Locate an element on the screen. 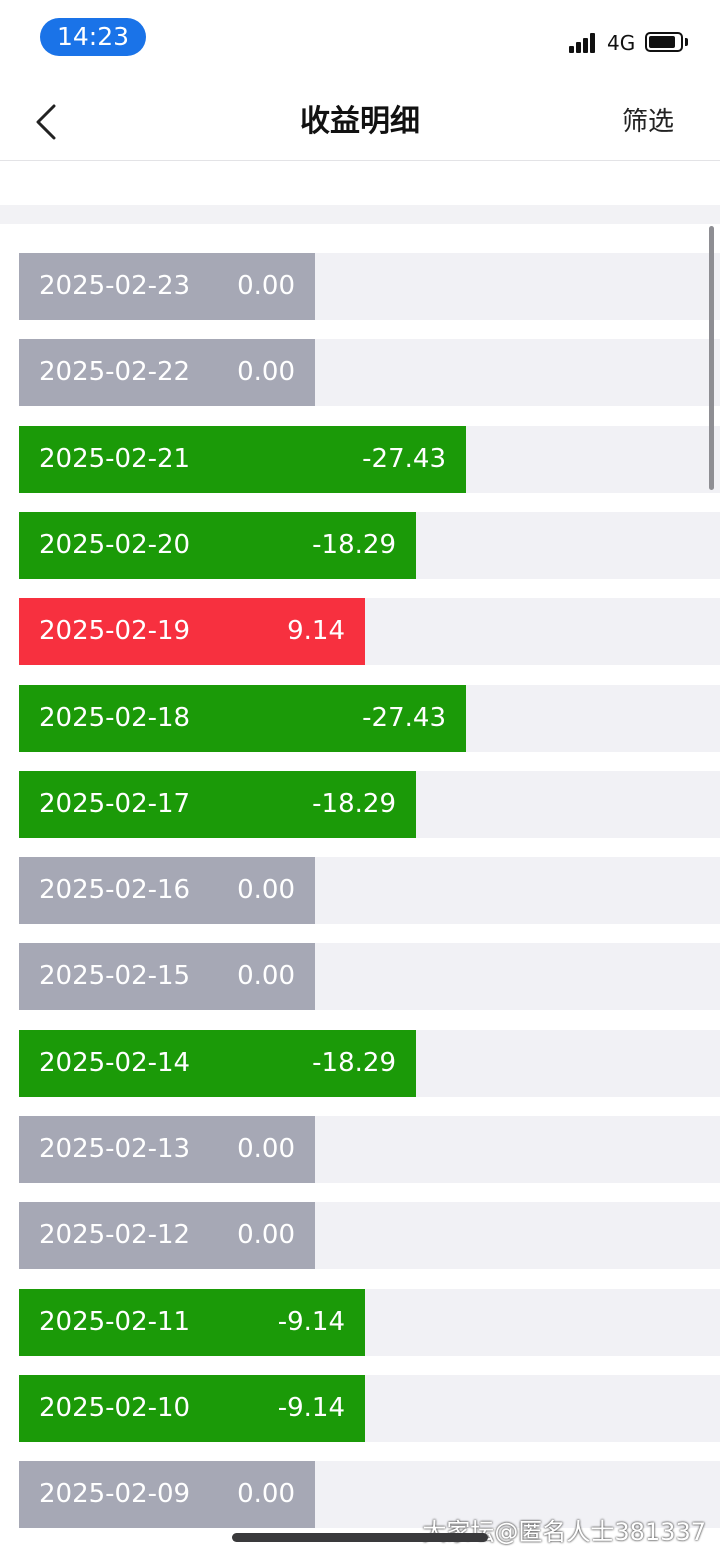  income-bar: 2025-02-09 0.00 is located at coordinates (167, 1495).